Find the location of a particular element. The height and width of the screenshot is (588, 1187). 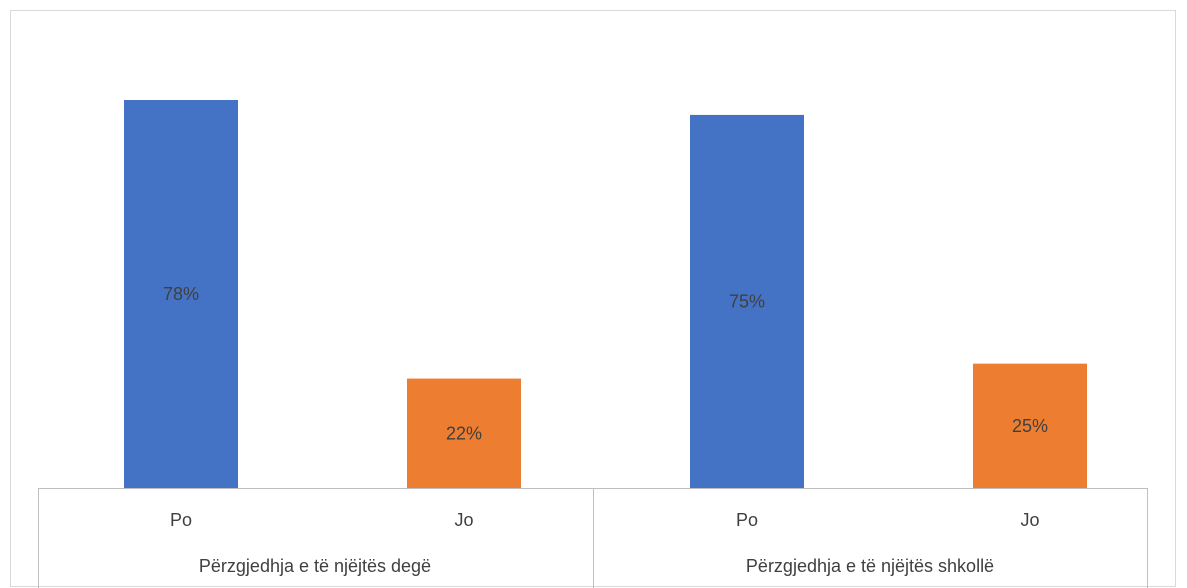

group-label-1: Përzgjedhja e të njëjtës shkollë is located at coordinates (870, 566).